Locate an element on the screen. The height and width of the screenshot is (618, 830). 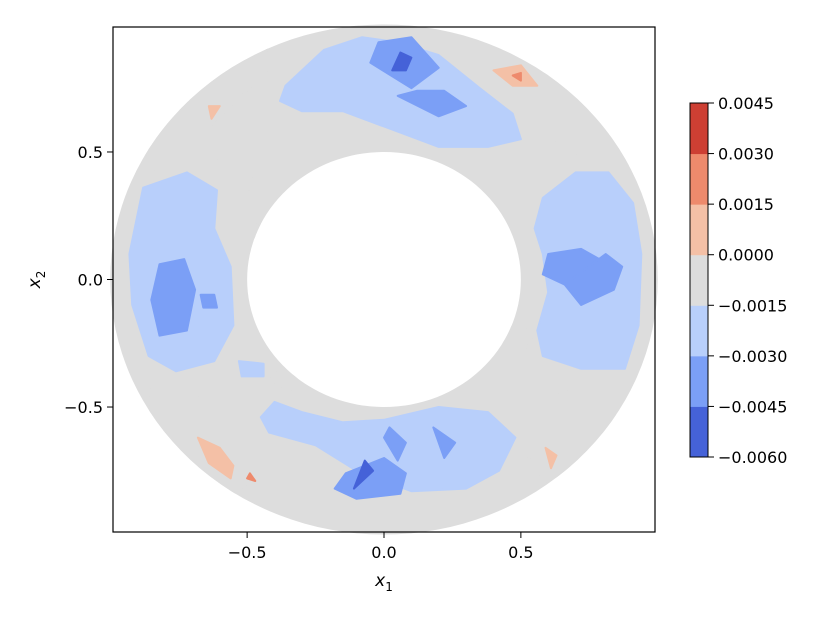
colorbar-tick-label: 0.0000 is located at coordinates (746, 255).